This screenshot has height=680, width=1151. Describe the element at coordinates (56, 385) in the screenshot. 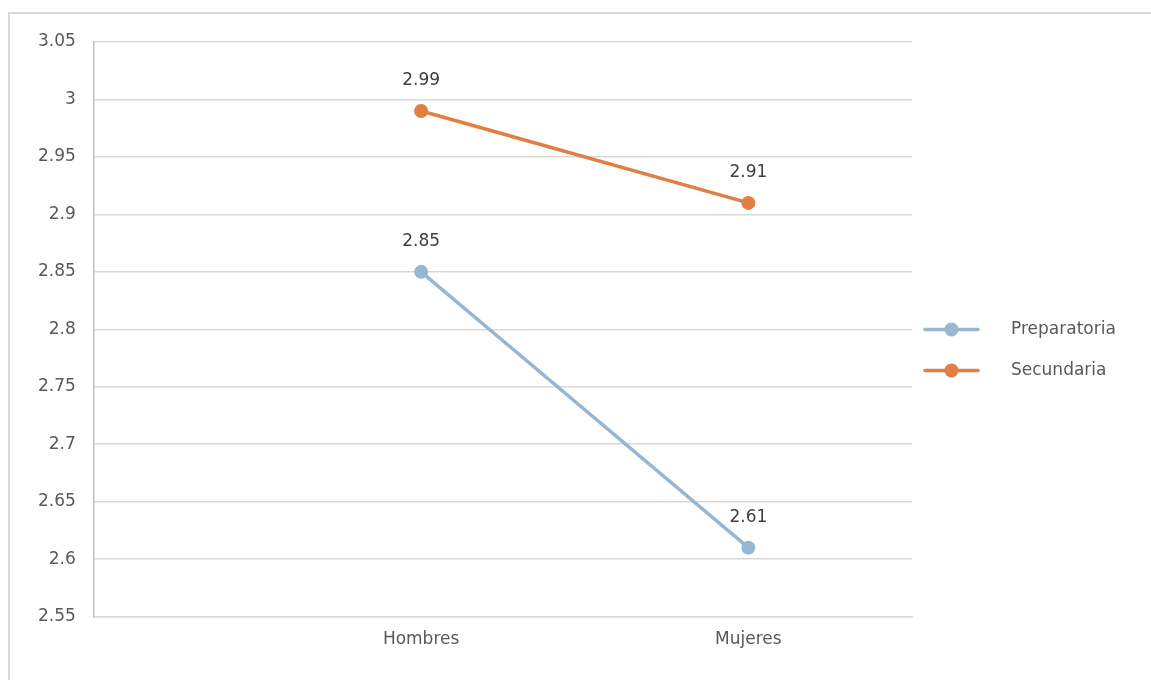

I see `y-tick-label: 2.75` at that location.